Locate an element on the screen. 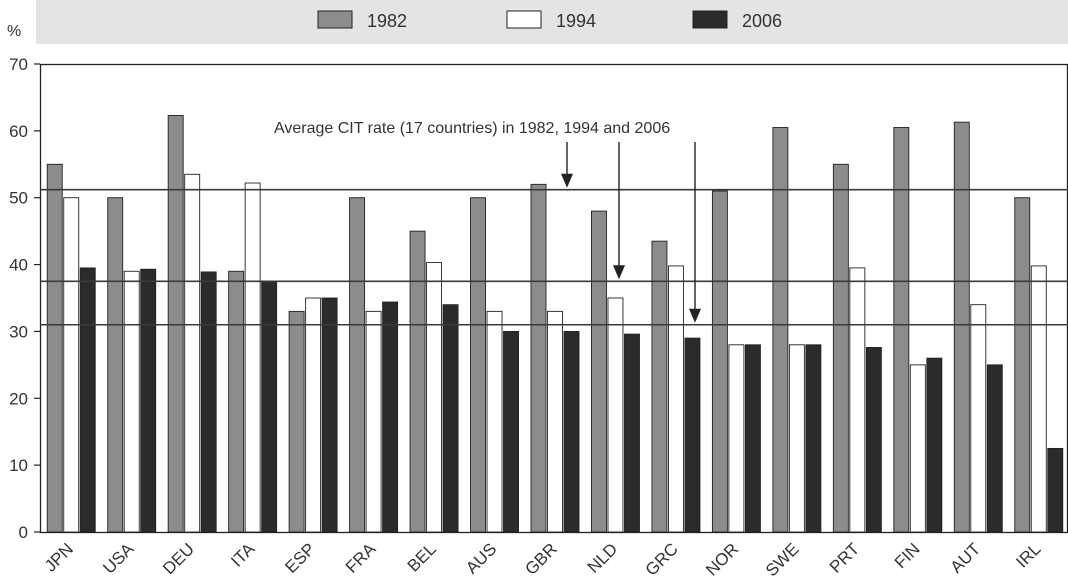 This screenshot has height=588, width=1068. x-tick-label-FIN: FIN is located at coordinates (907, 555).